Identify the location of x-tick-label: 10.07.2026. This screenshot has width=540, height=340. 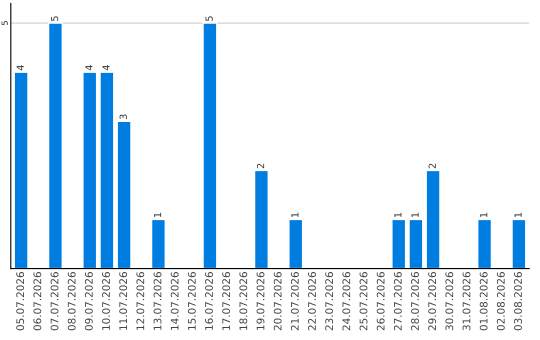
(106, 301).